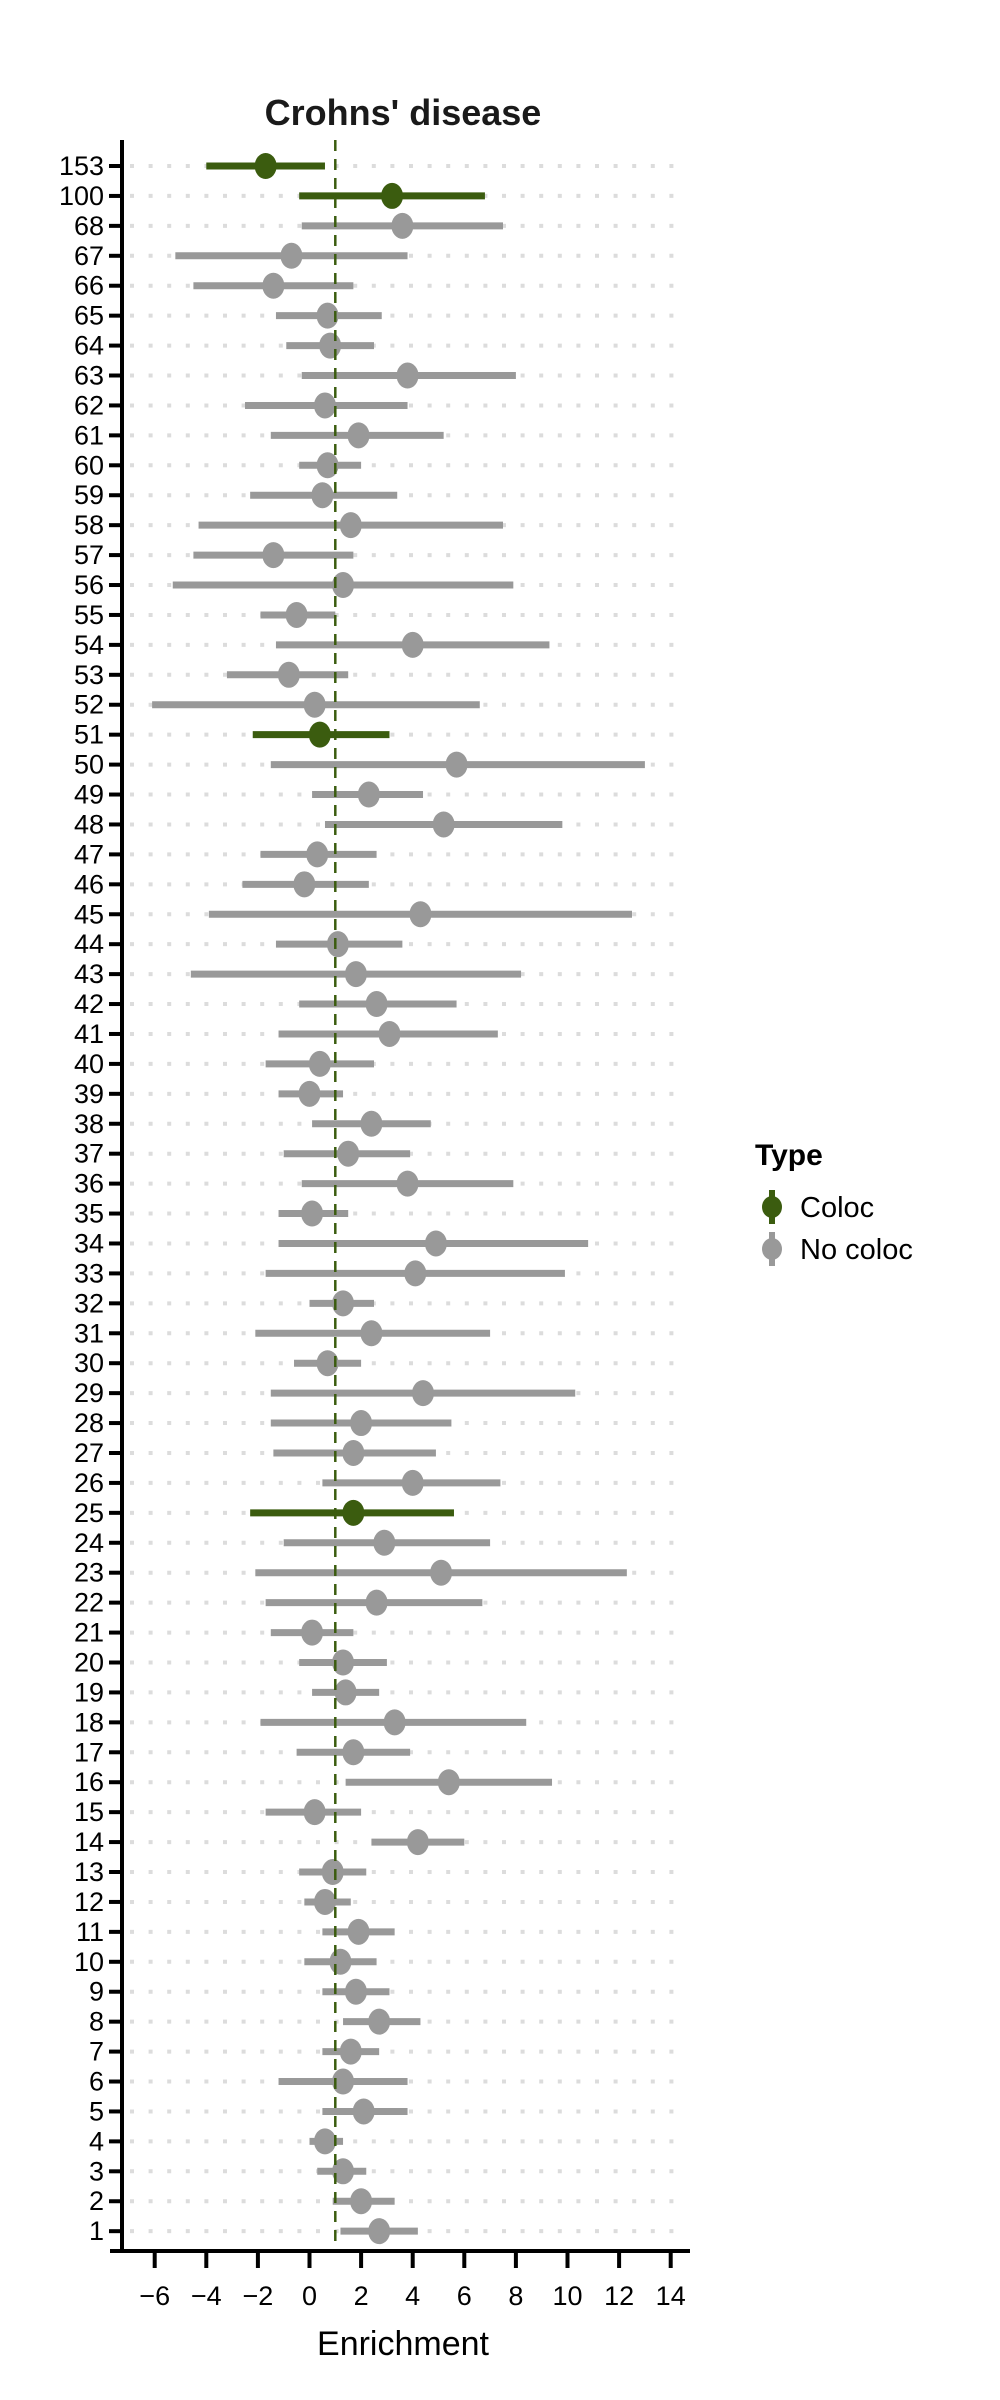 The width and height of the screenshot is (1000, 2400). What do you see at coordinates (89, 495) in the screenshot?
I see `y-axis-label: 59` at bounding box center [89, 495].